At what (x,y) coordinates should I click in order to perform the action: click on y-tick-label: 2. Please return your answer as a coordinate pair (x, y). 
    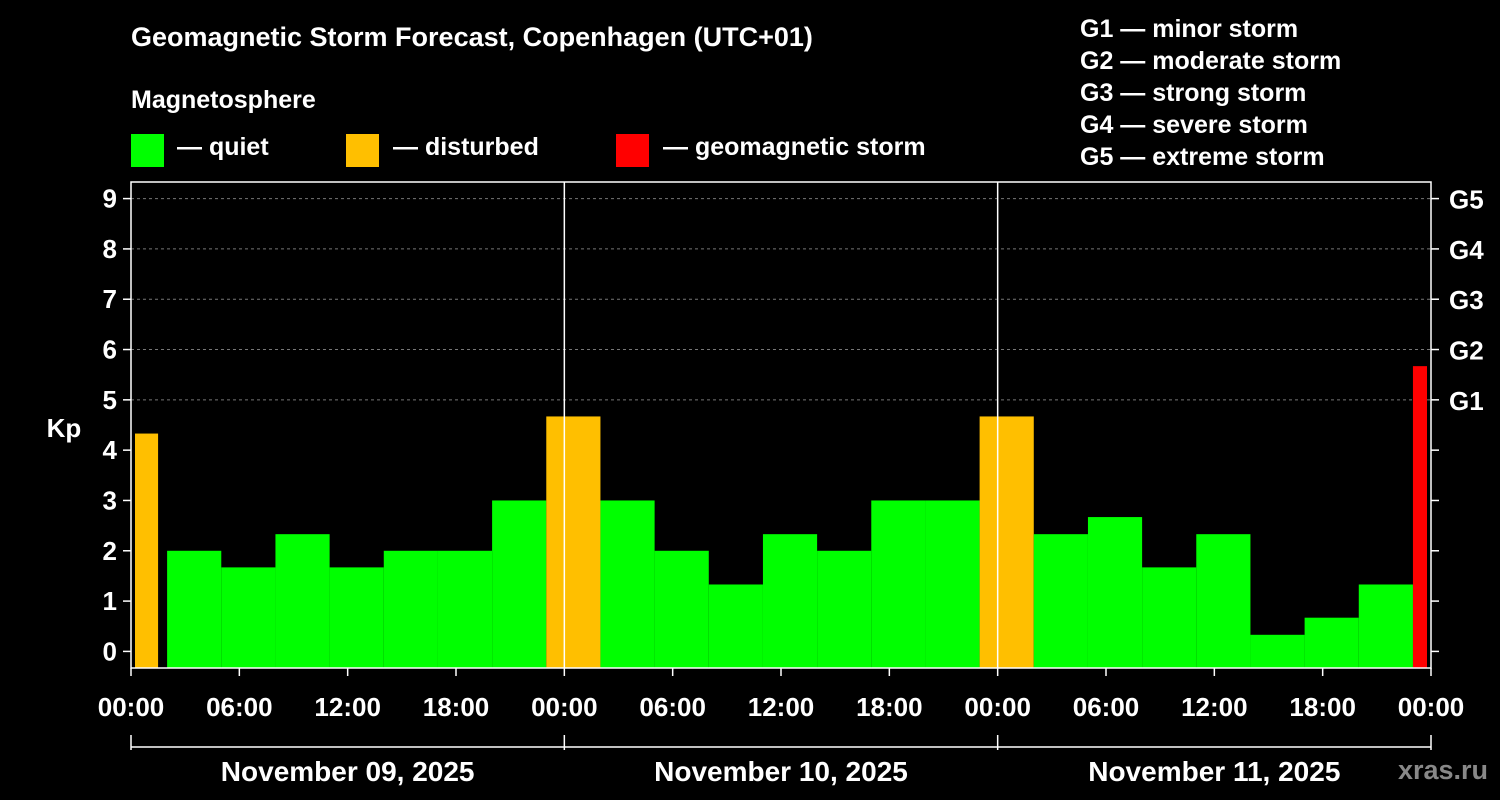
    Looking at the image, I should click on (110, 551).